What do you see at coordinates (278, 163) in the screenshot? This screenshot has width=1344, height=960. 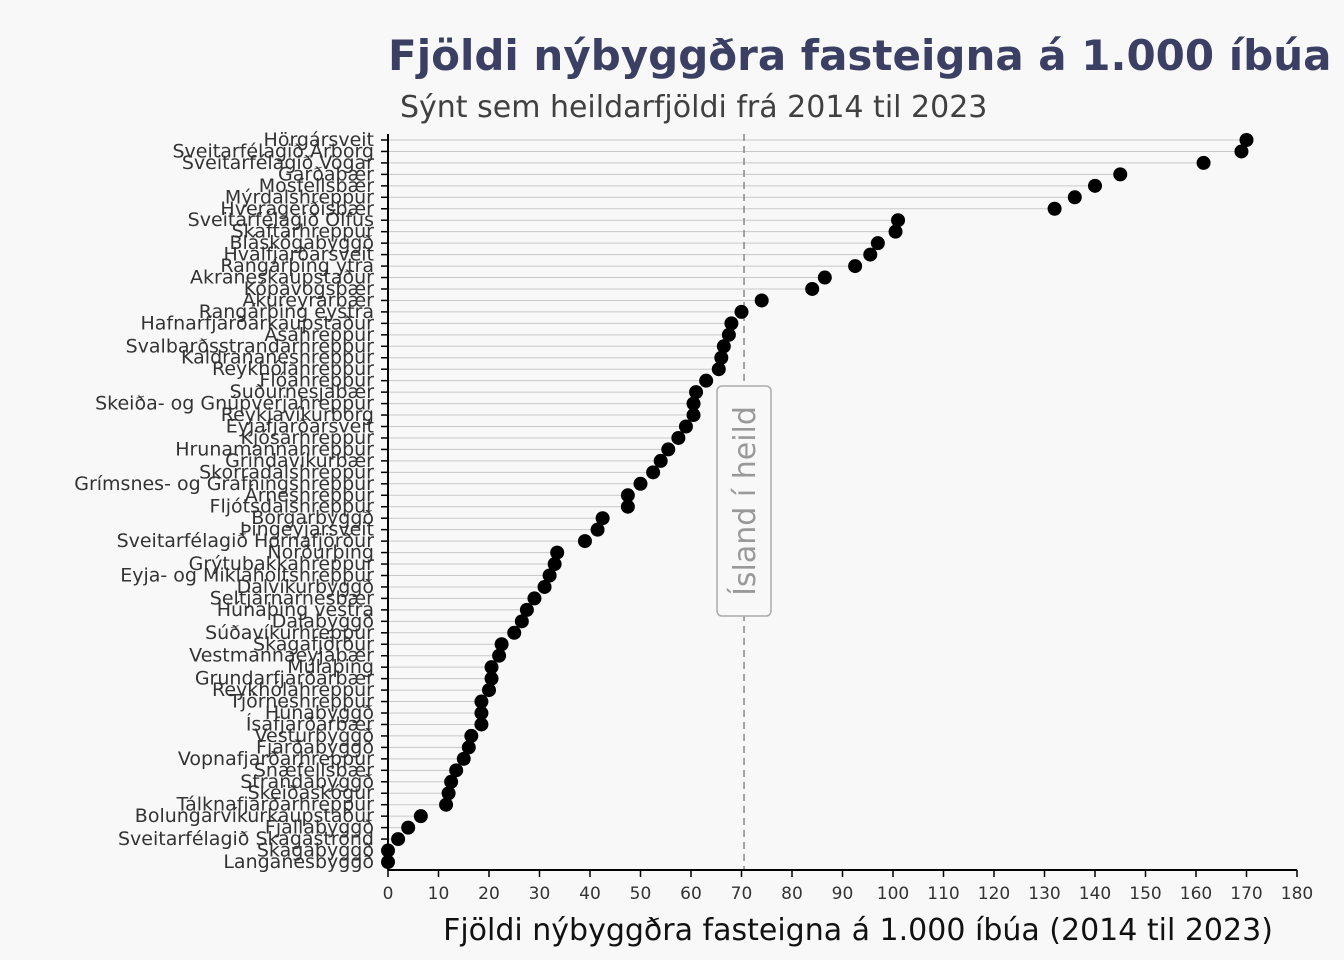 I see `category-label: Sveitarfélagið Vogar` at bounding box center [278, 163].